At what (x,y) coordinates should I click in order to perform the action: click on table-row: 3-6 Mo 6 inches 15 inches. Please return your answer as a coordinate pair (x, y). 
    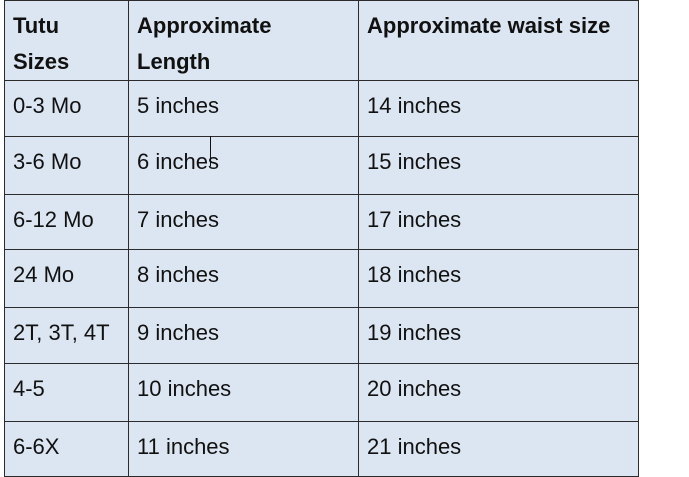
    Looking at the image, I should click on (321, 165).